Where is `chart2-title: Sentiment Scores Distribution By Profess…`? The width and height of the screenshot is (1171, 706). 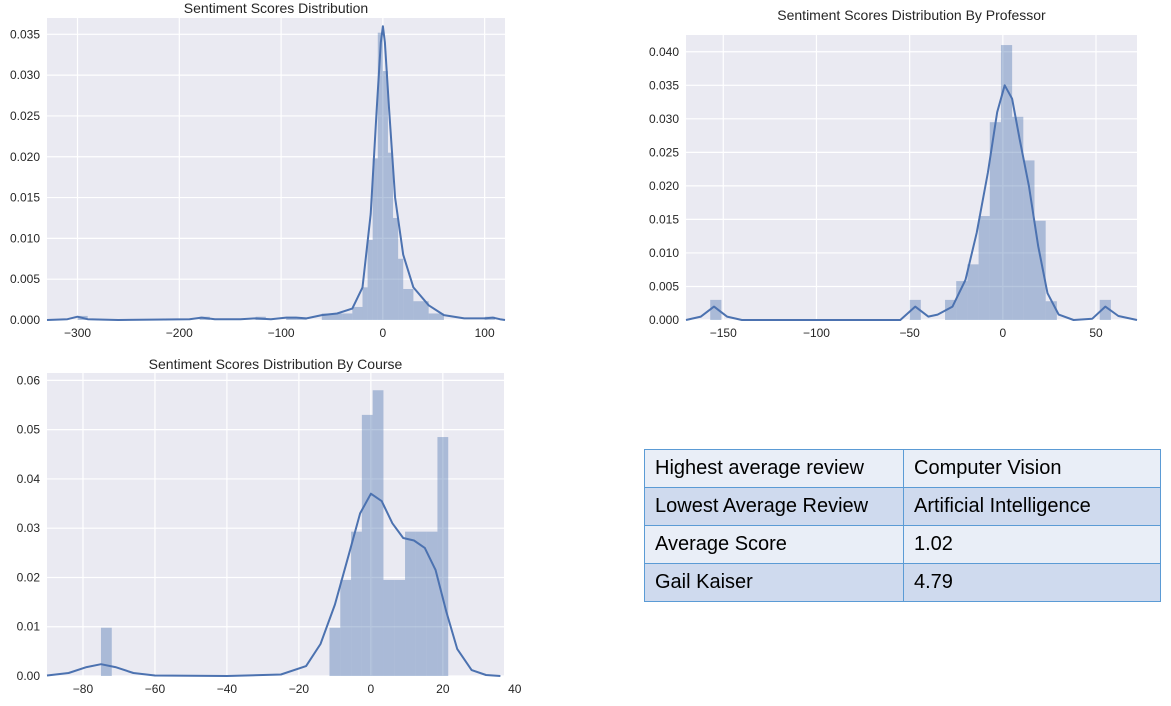
chart2-title: Sentiment Scores Distribution By Profess… is located at coordinates (911, 15).